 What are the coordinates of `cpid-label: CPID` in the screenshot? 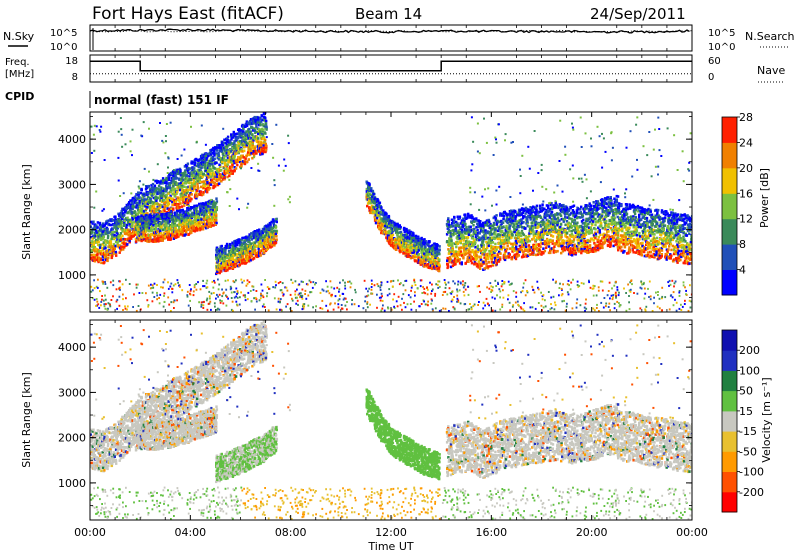 It's located at (19, 96).